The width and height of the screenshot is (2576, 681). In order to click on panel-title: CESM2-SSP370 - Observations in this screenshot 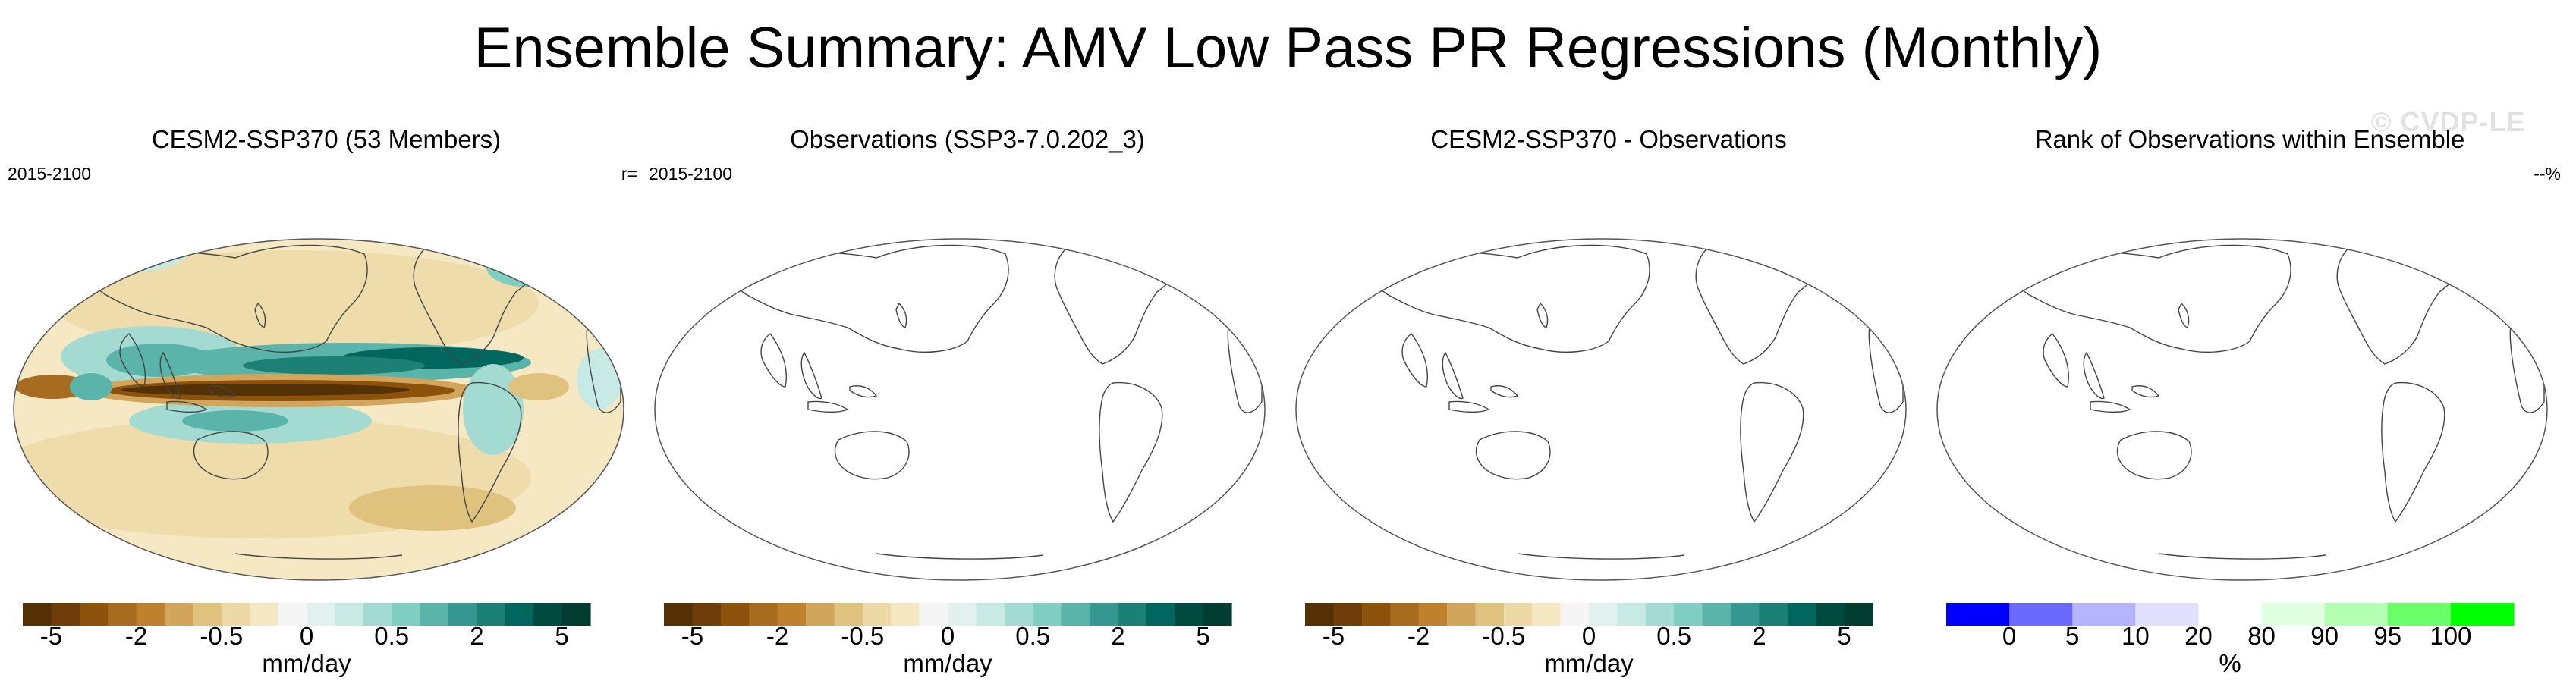, I will do `click(1608, 139)`.